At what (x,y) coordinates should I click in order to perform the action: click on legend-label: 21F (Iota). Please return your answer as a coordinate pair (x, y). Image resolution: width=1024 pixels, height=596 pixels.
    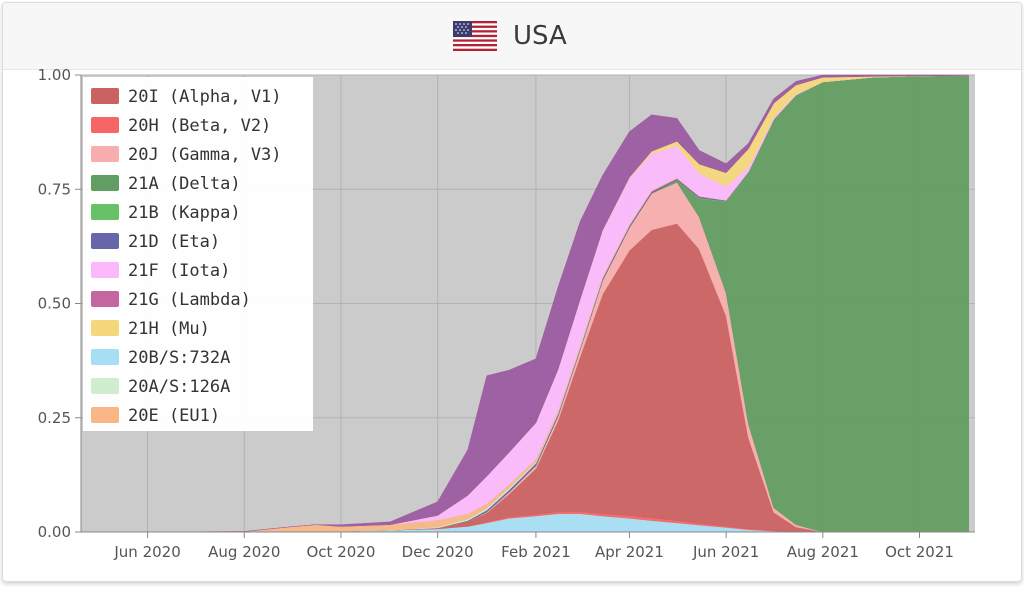
    Looking at the image, I should click on (179, 271).